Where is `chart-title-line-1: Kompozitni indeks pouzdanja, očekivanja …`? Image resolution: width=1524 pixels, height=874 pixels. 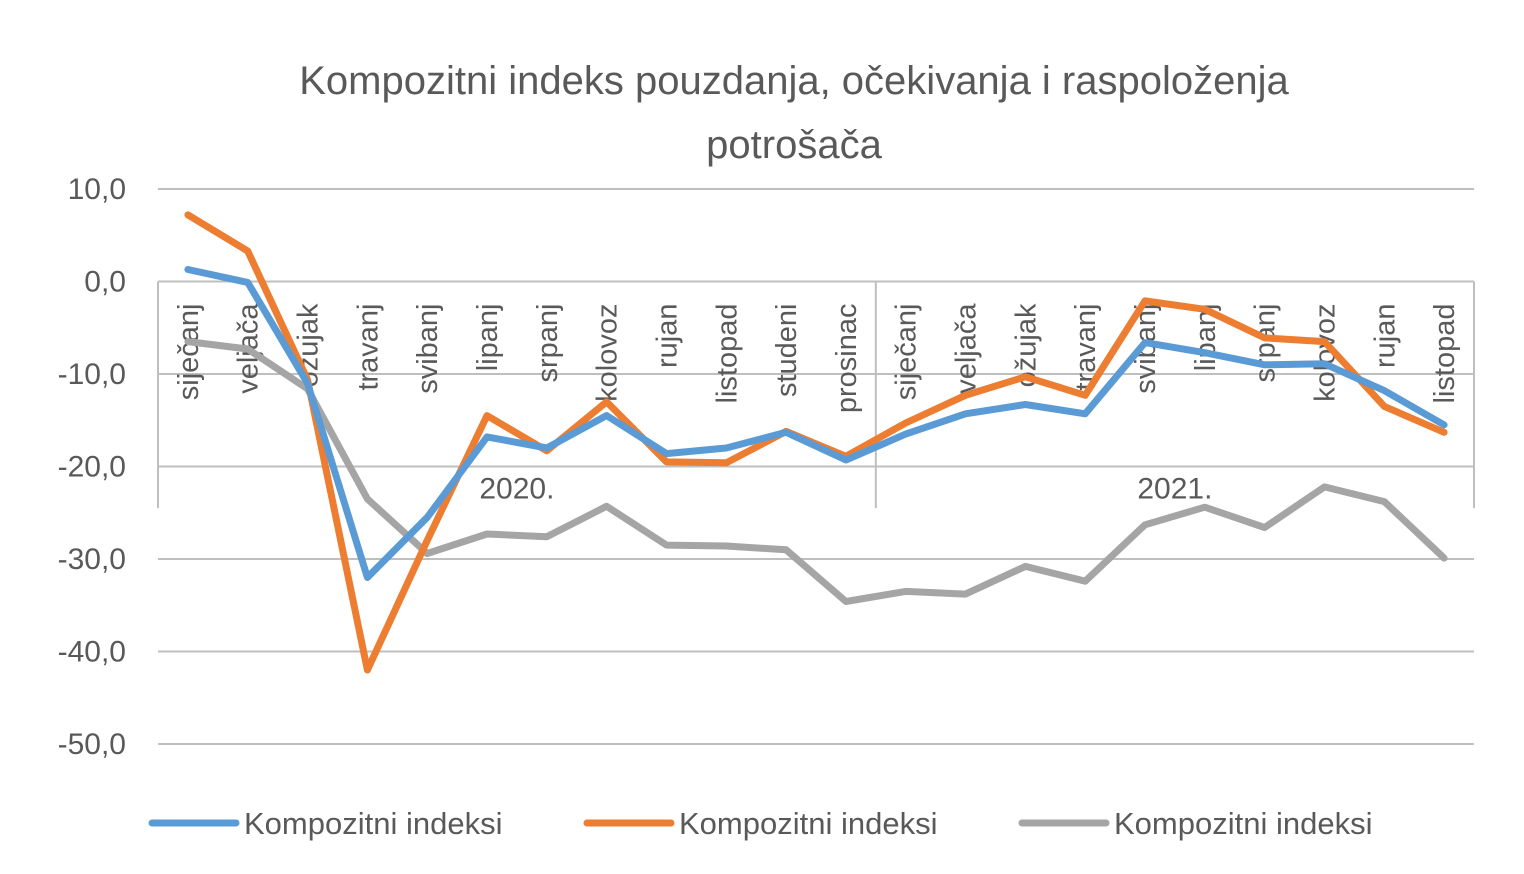 chart-title-line-1: Kompozitni indeks pouzdanja, očekivanja … is located at coordinates (794, 81).